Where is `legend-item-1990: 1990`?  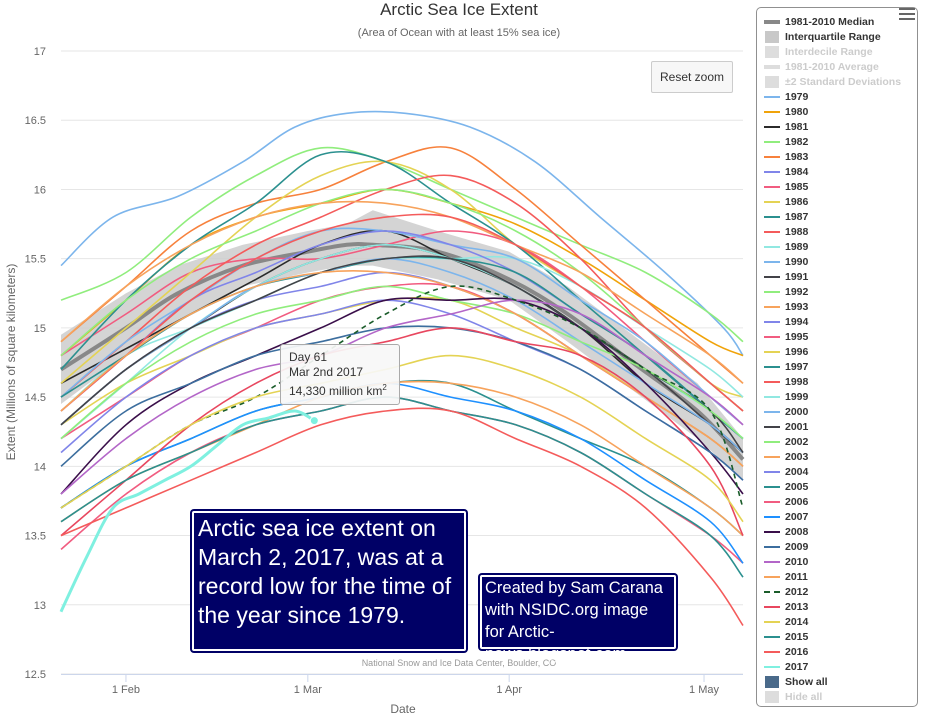
legend-item-1990: 1990 is located at coordinates (840, 261).